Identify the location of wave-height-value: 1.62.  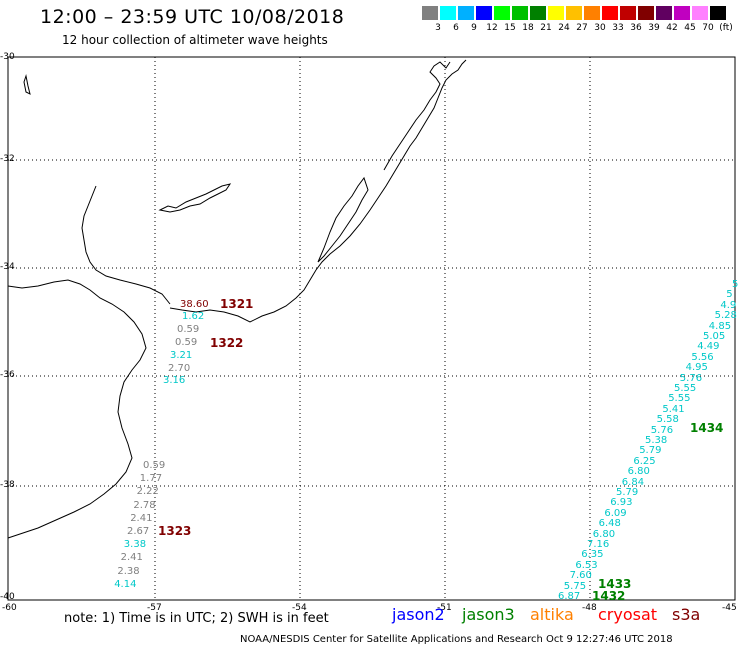
(193, 316).